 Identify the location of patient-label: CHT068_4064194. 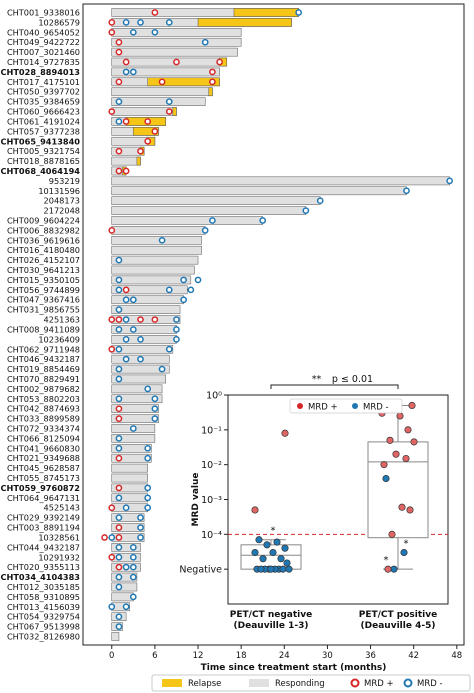
(40, 171).